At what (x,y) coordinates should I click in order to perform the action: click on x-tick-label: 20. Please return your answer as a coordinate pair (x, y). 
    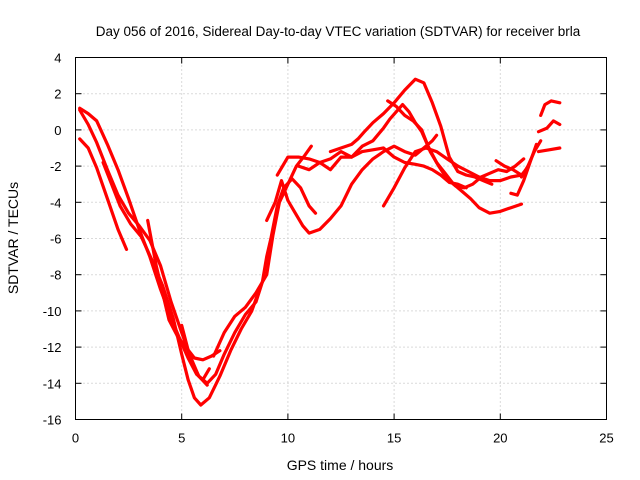
    Looking at the image, I should click on (500, 438).